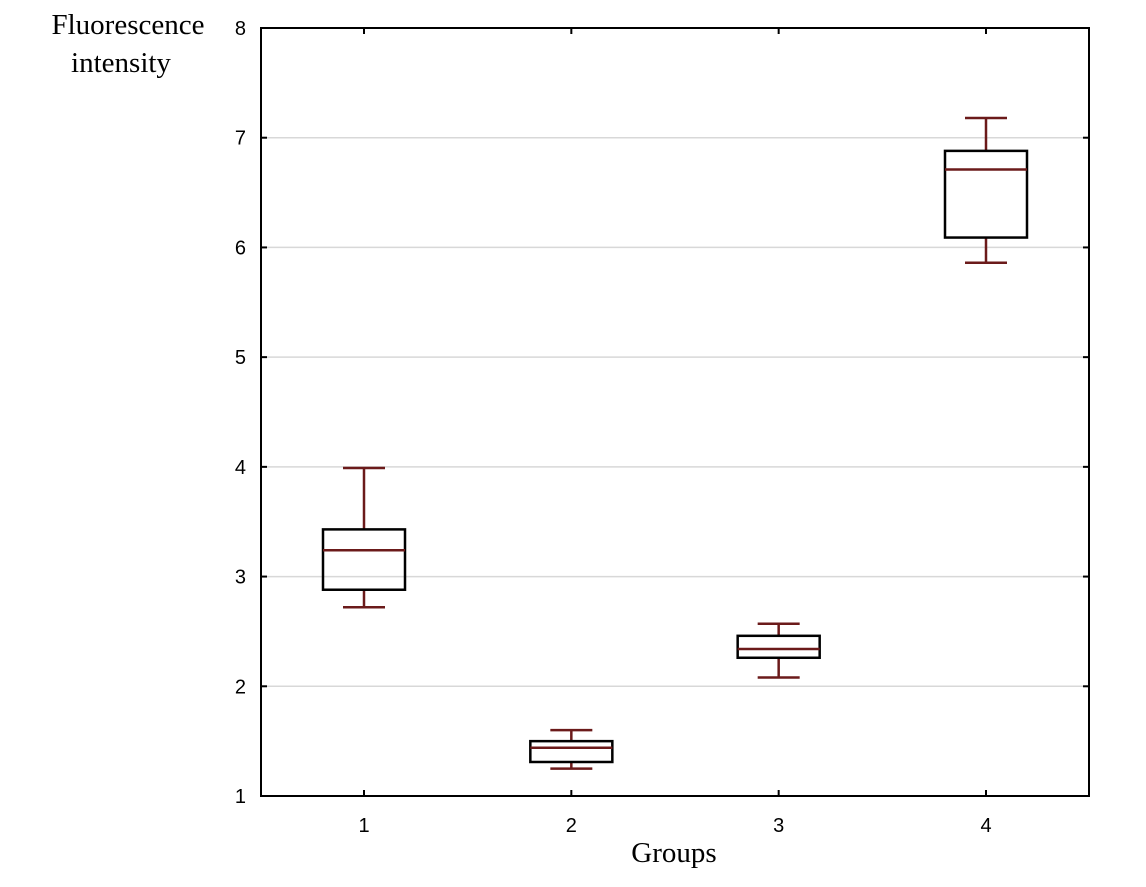  Describe the element at coordinates (673, 853) in the screenshot. I see `x-axis-title: Groups` at that location.